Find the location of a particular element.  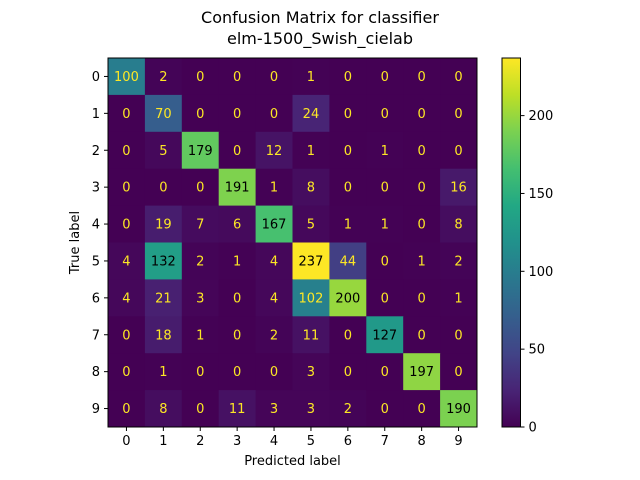

cell-value-label-1-7: 0 is located at coordinates (385, 114).